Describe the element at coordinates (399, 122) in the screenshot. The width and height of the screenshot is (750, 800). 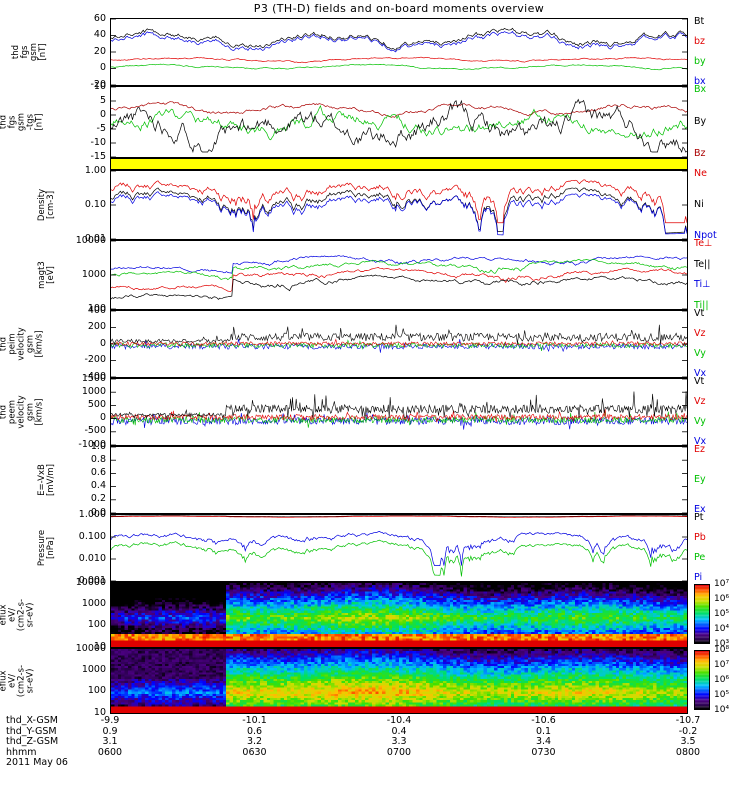
I see `panel-fgs-gsm-tgs` at that location.